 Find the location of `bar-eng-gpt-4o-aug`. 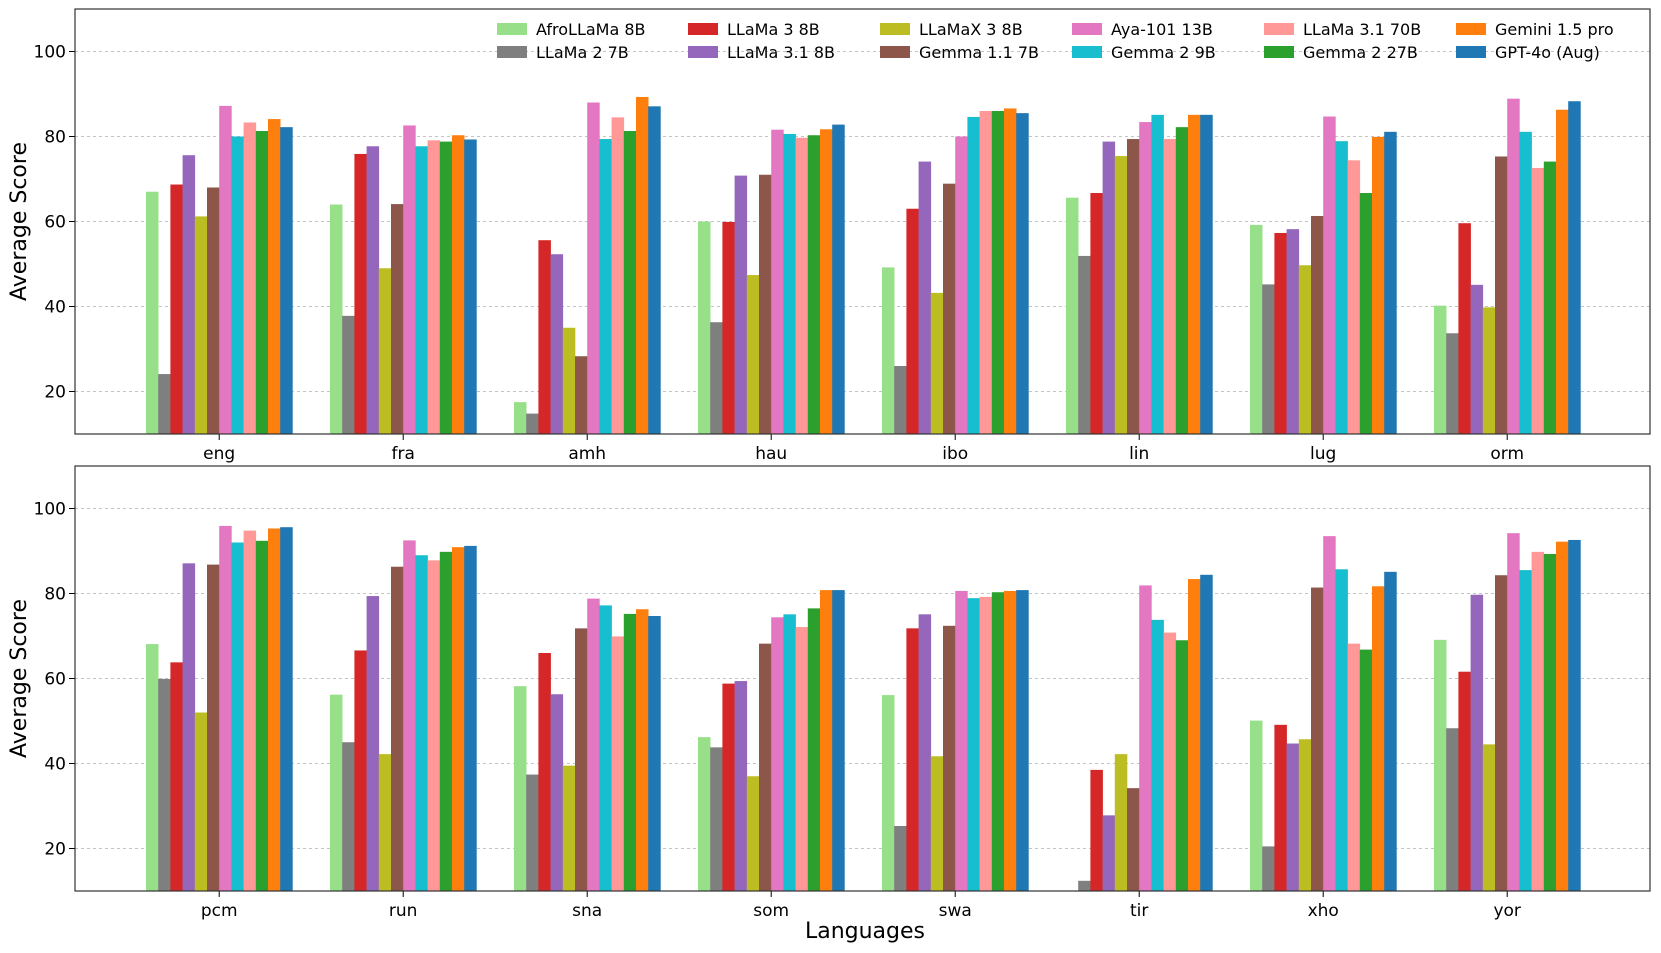

bar-eng-gpt-4o-aug is located at coordinates (286, 281).